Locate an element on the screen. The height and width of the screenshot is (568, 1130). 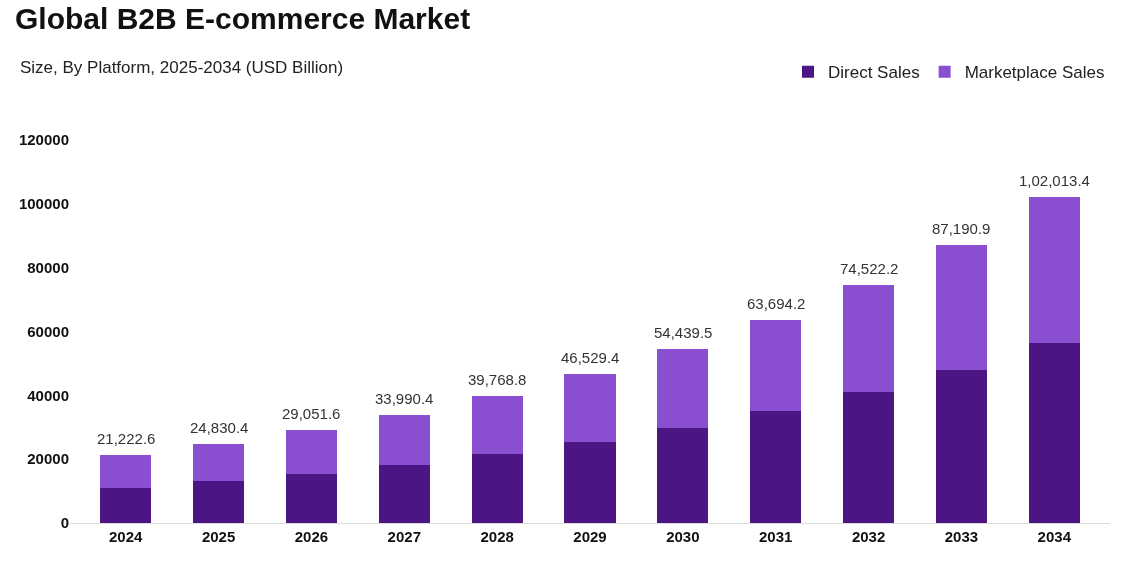
y-tick-label: 0 is located at coordinates (64, 523).